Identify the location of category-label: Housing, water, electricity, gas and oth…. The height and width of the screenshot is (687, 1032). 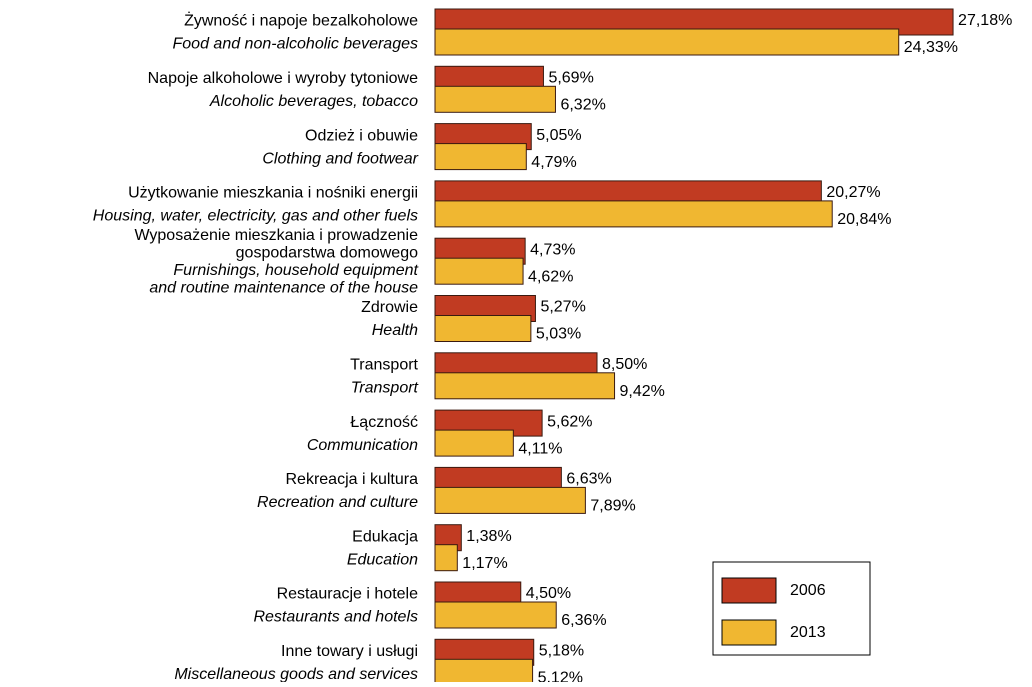
(255, 216).